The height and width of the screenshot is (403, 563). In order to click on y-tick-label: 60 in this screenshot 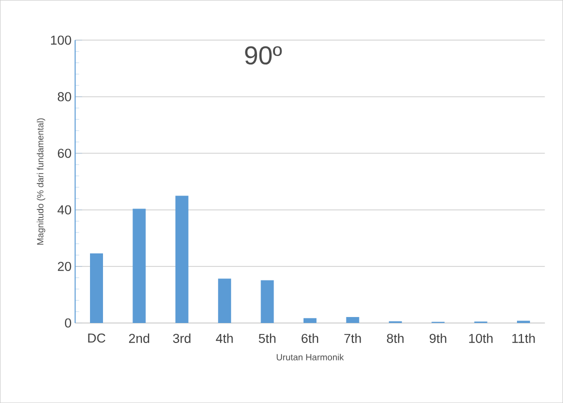, I will do `click(65, 153)`.